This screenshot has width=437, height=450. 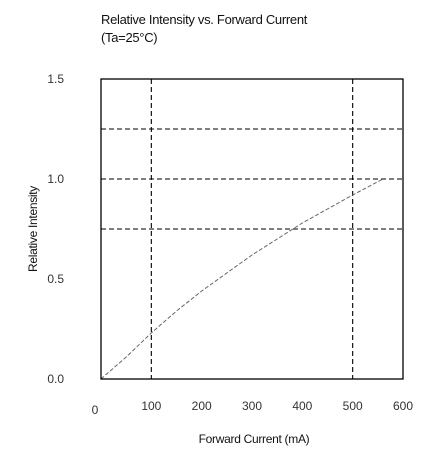 I want to click on x-tick-labels: 0 100 200 300 400 500 600, so click(x=253, y=408).